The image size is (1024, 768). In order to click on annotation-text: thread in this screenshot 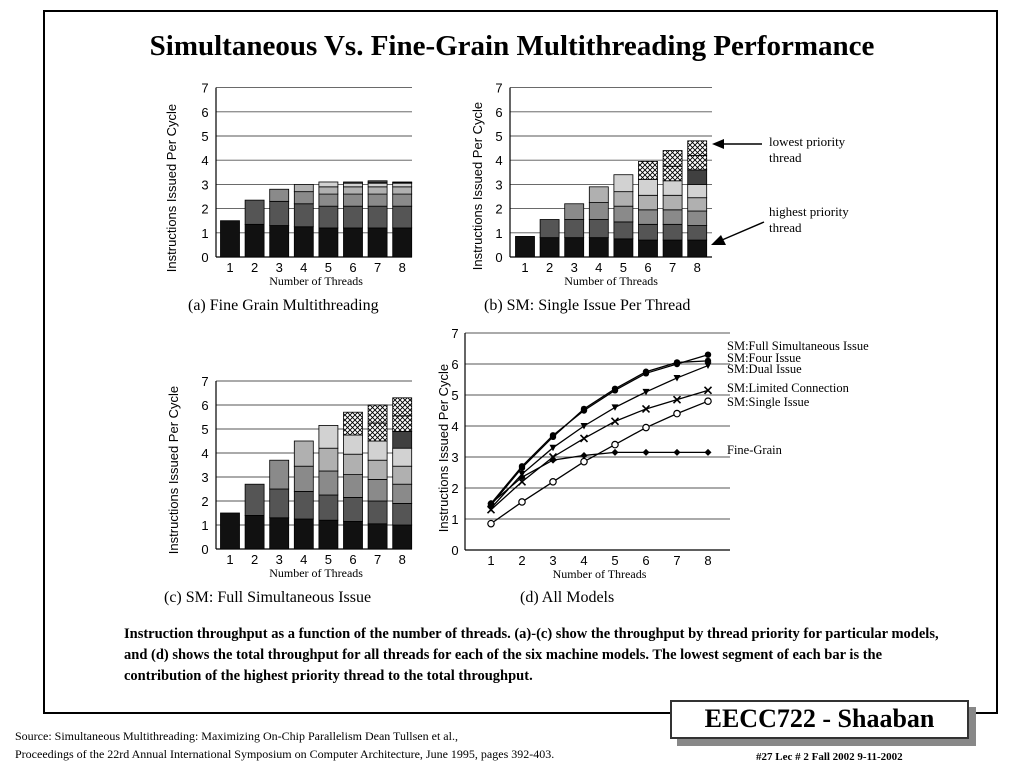, I will do `click(785, 157)`.